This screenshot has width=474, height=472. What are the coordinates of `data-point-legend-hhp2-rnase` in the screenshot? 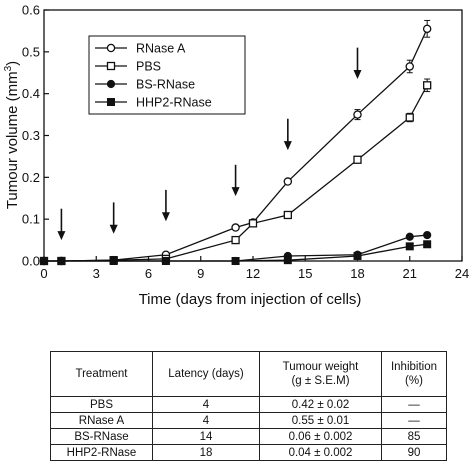 It's located at (111, 102).